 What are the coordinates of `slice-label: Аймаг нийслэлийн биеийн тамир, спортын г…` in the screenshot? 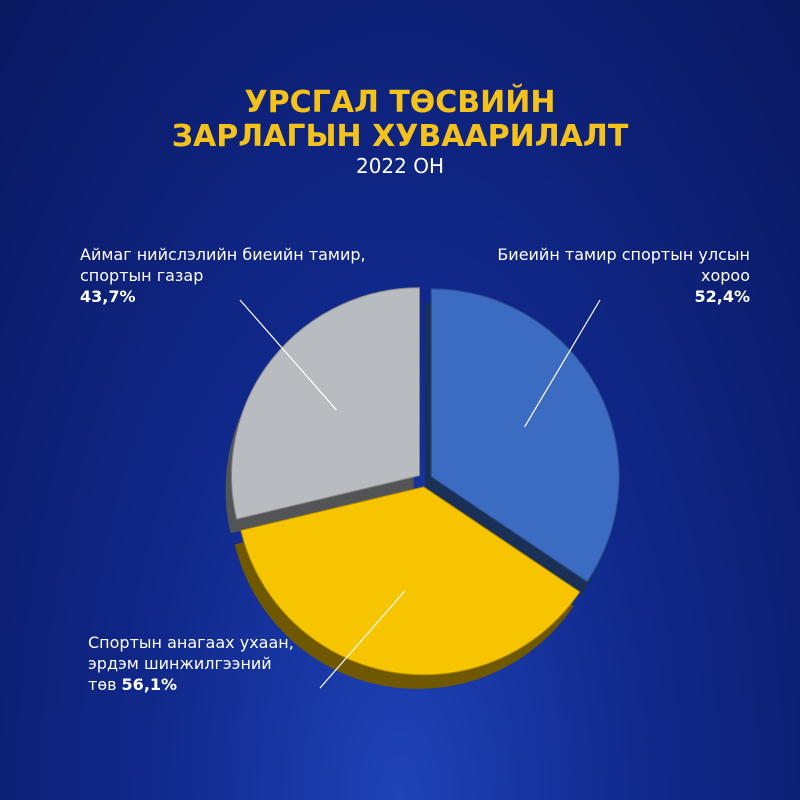 It's located at (230, 275).